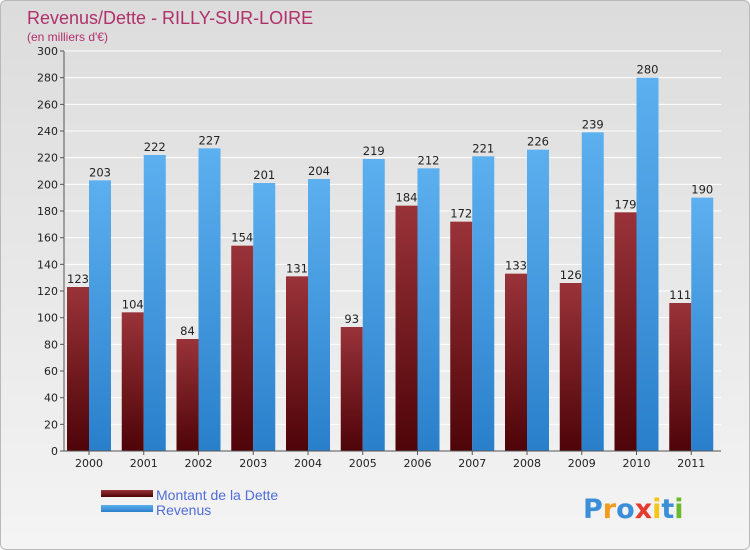  What do you see at coordinates (100, 172) in the screenshot?
I see `data-label-revenus-2000: 203` at bounding box center [100, 172].